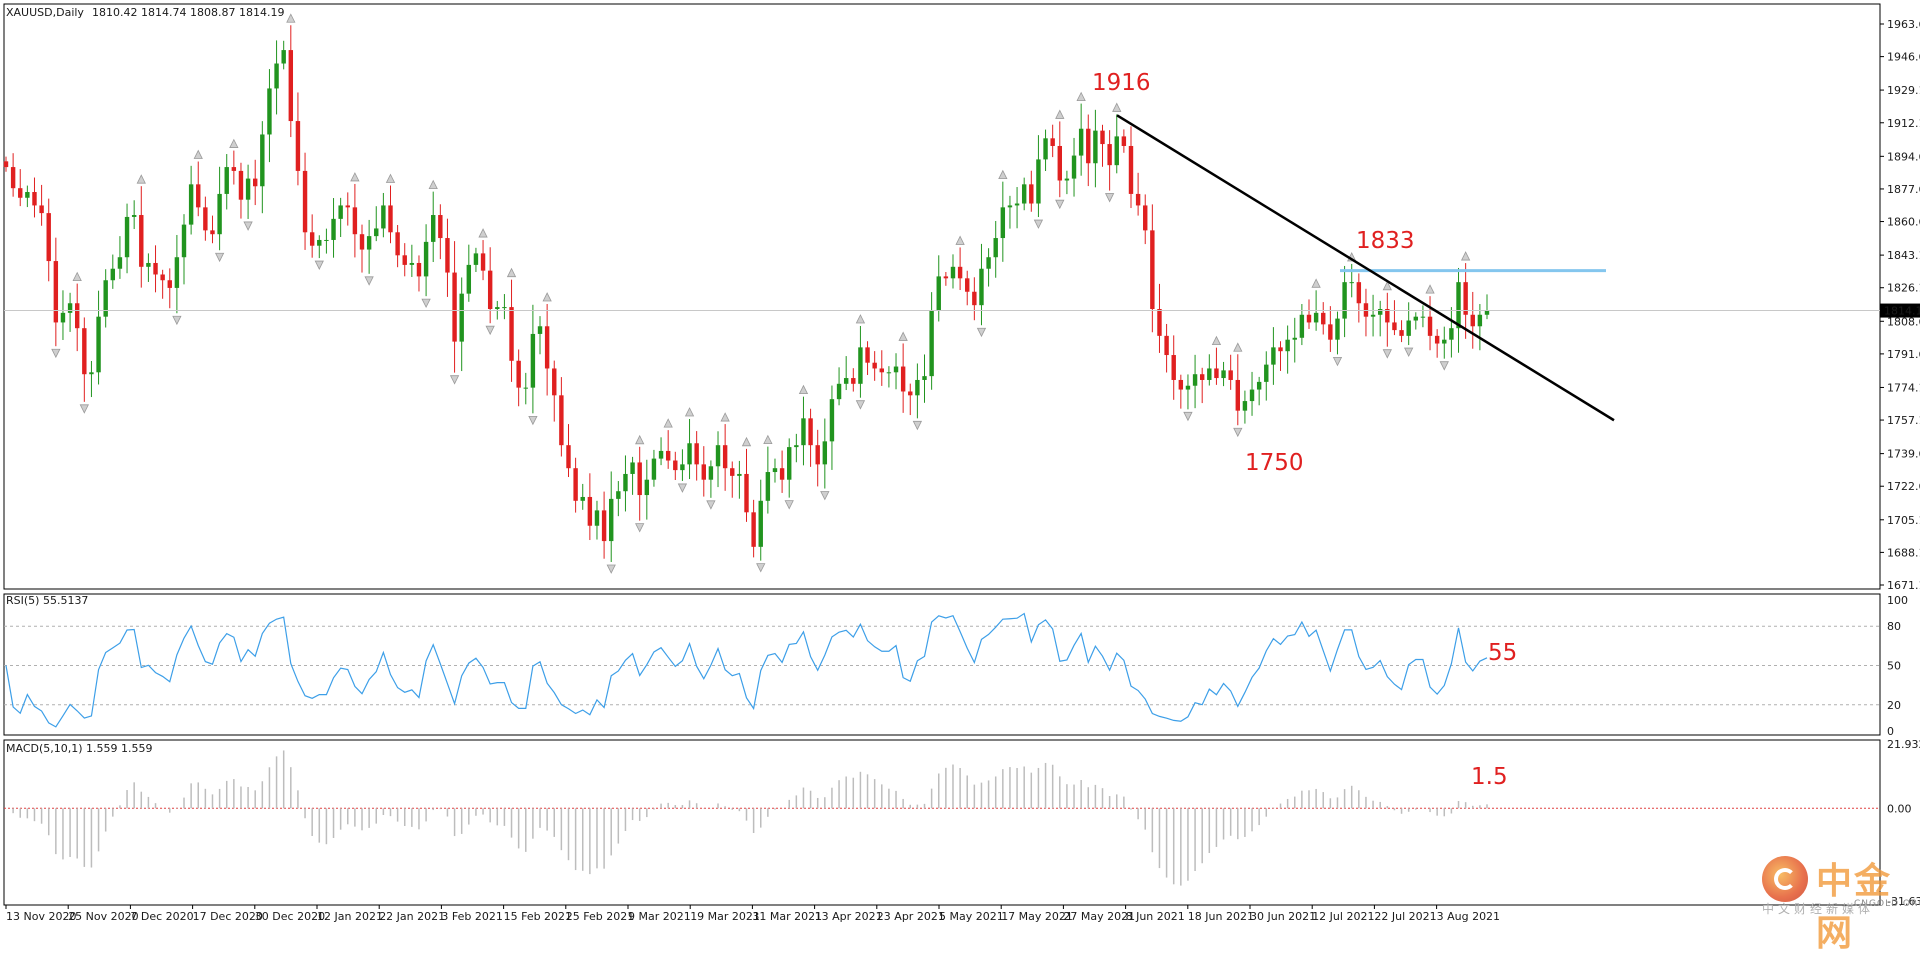  I want to click on rsi-title: RSI(5) 55.5137, so click(47, 600).